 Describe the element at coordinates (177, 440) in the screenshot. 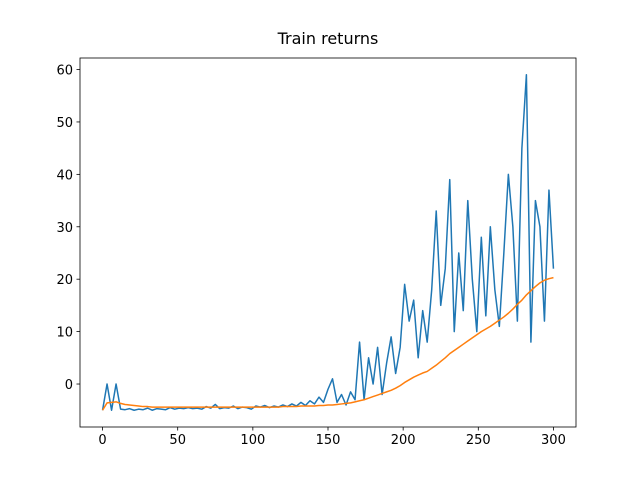

I see `x-tick-label: 50` at that location.